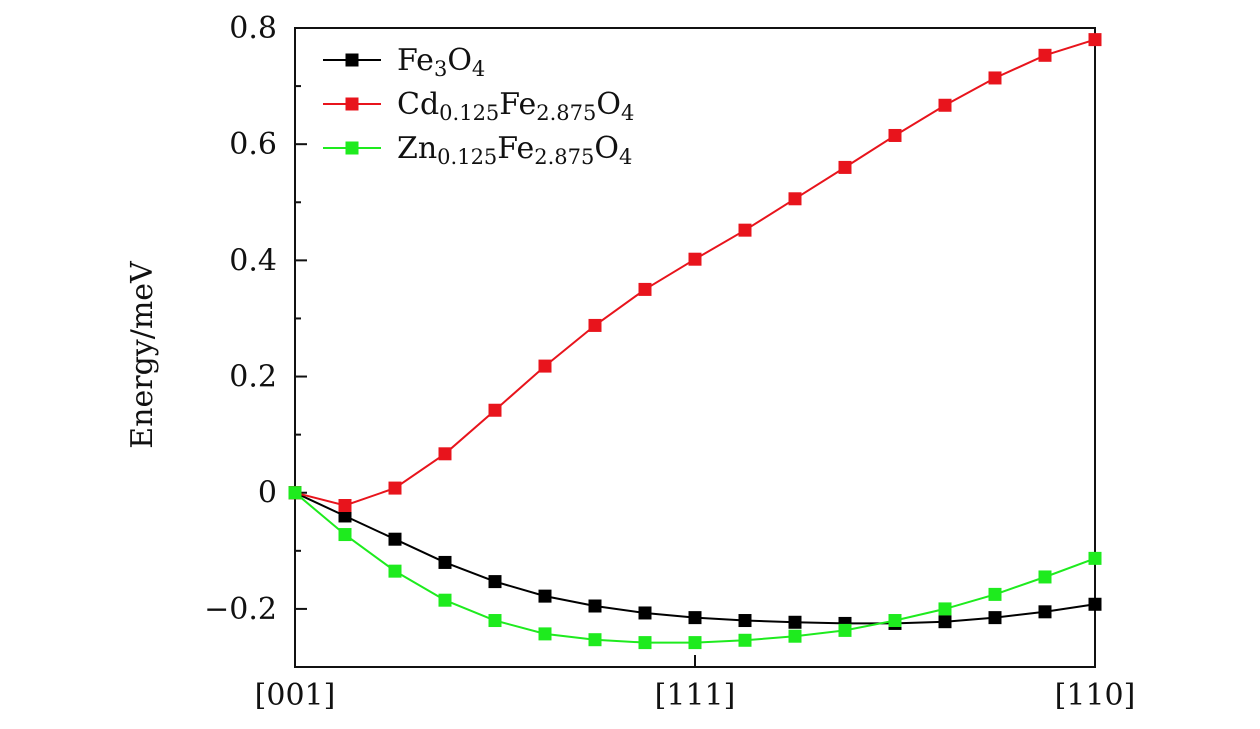 Image resolution: width=1260 pixels, height=729 pixels. Describe the element at coordinates (514, 150) in the screenshot. I see `legend-label: Zn0.125Fe2.875O4` at that location.